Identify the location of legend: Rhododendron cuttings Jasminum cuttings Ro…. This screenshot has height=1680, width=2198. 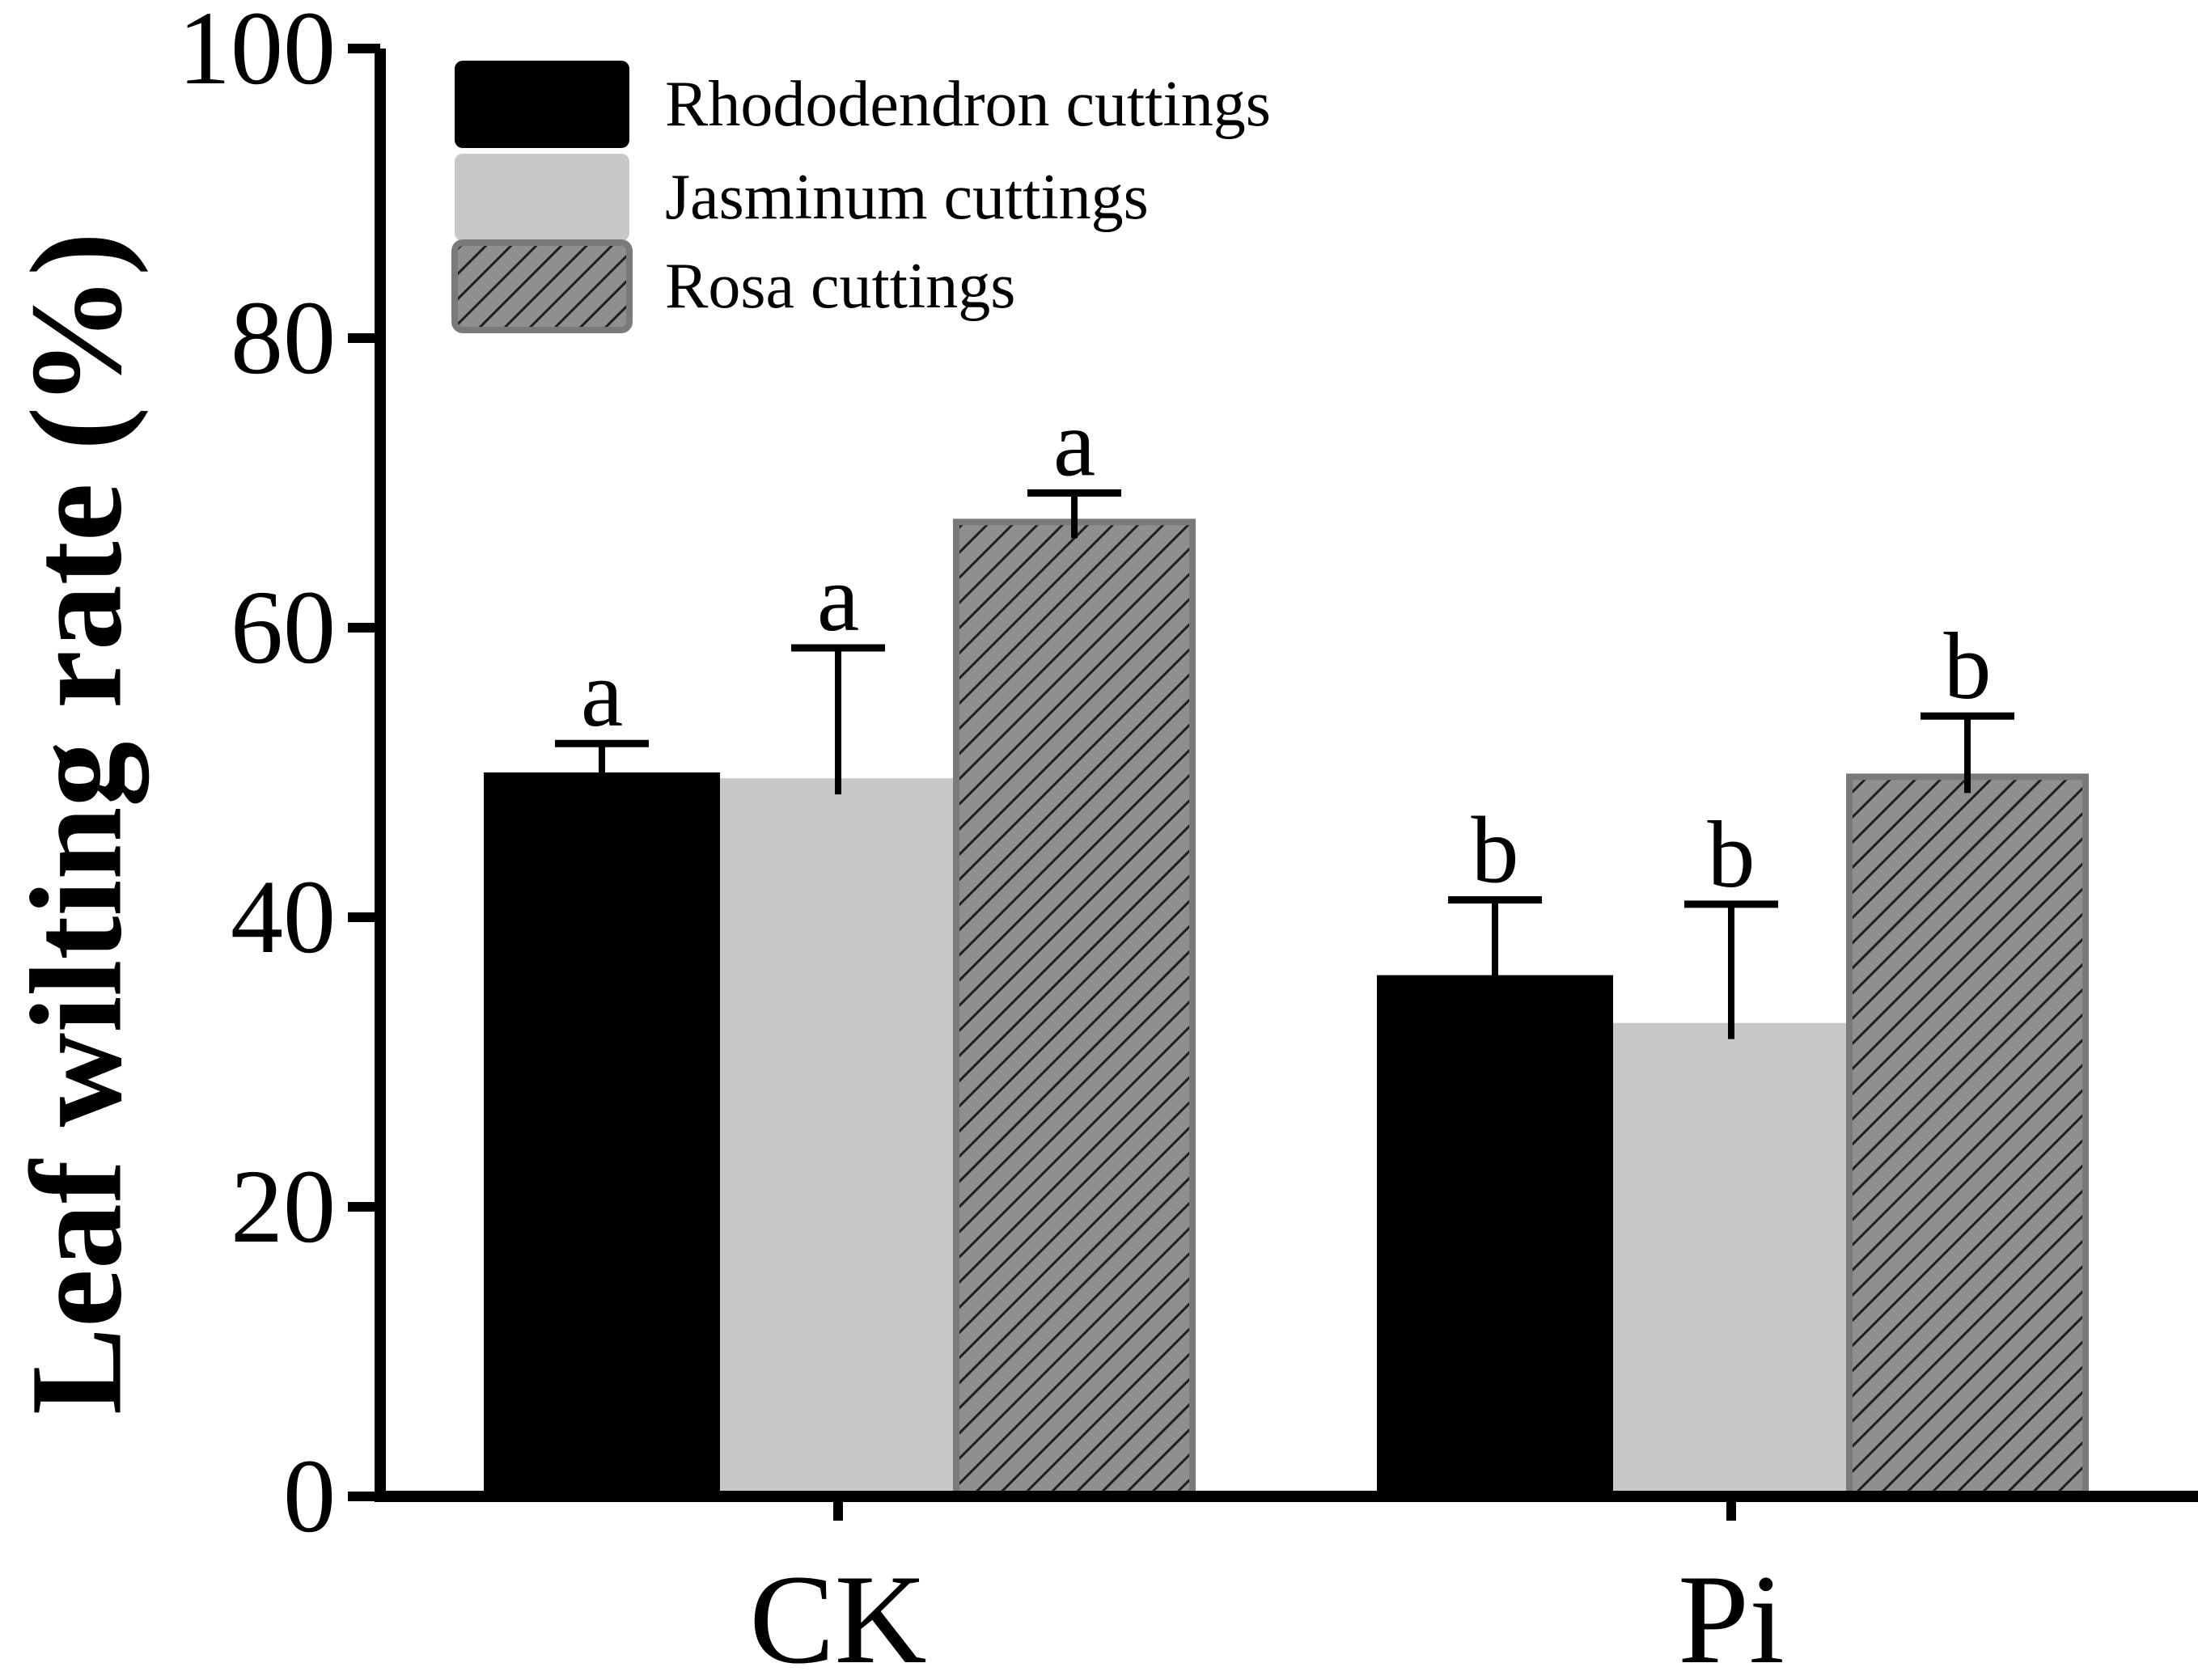
(861, 197).